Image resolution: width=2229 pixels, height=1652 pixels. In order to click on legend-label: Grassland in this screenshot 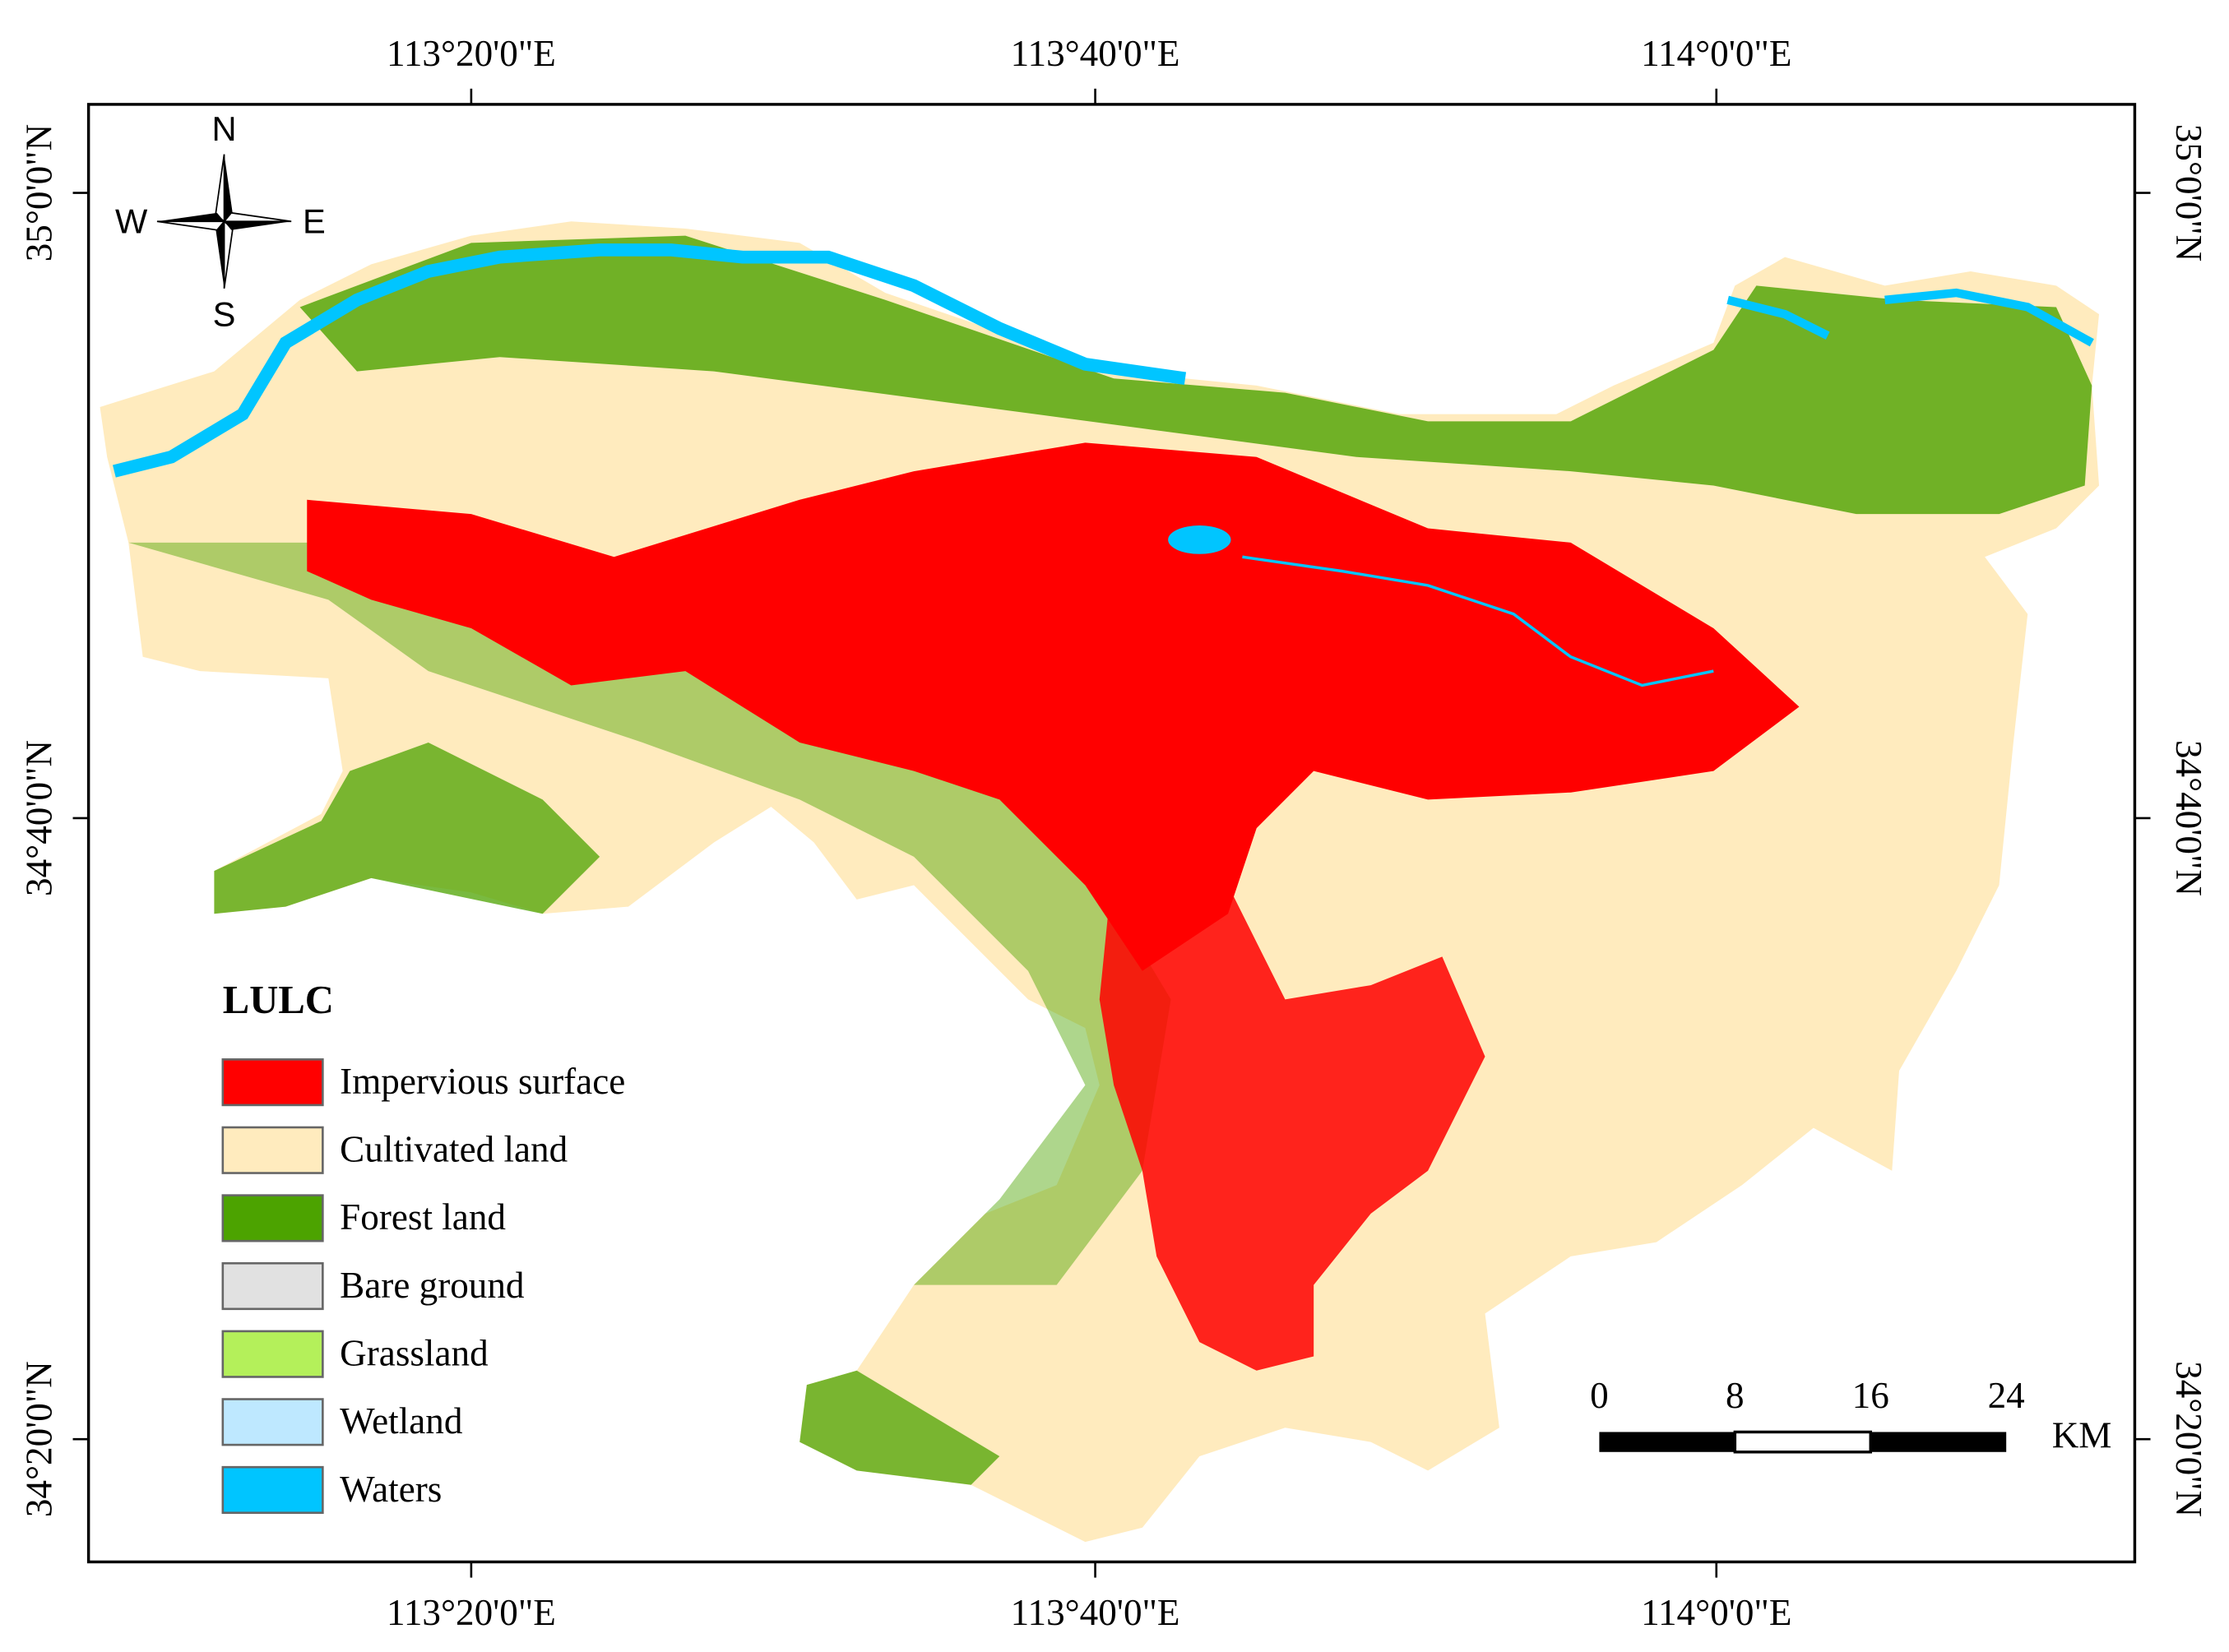, I will do `click(414, 1354)`.